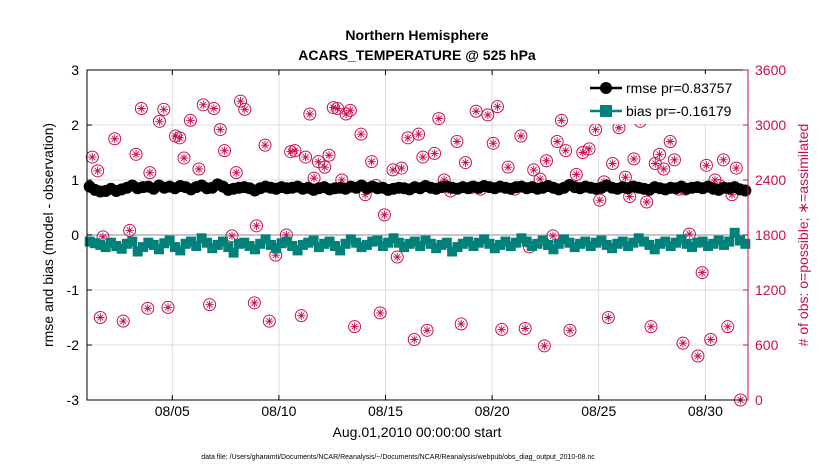 This screenshot has height=470, width=830. Describe the element at coordinates (764, 235) in the screenshot. I see `y2-axis-ticks: 0 600 1200 1800 2400 3000 3600` at that location.